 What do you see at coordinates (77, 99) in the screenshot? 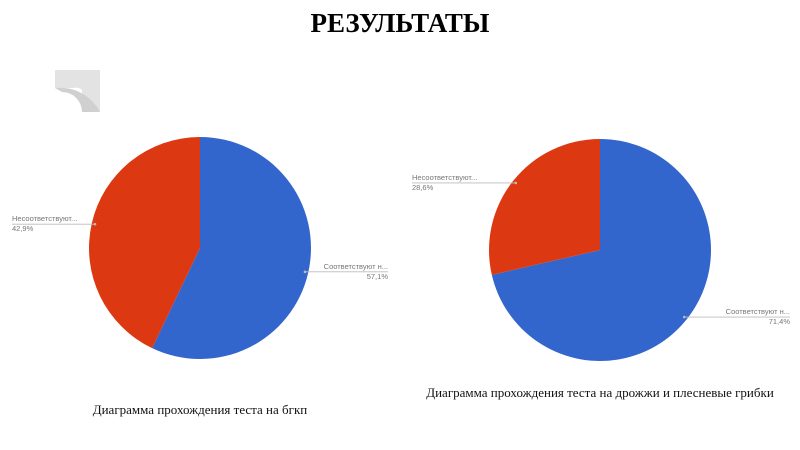
I see `decoration` at bounding box center [77, 99].